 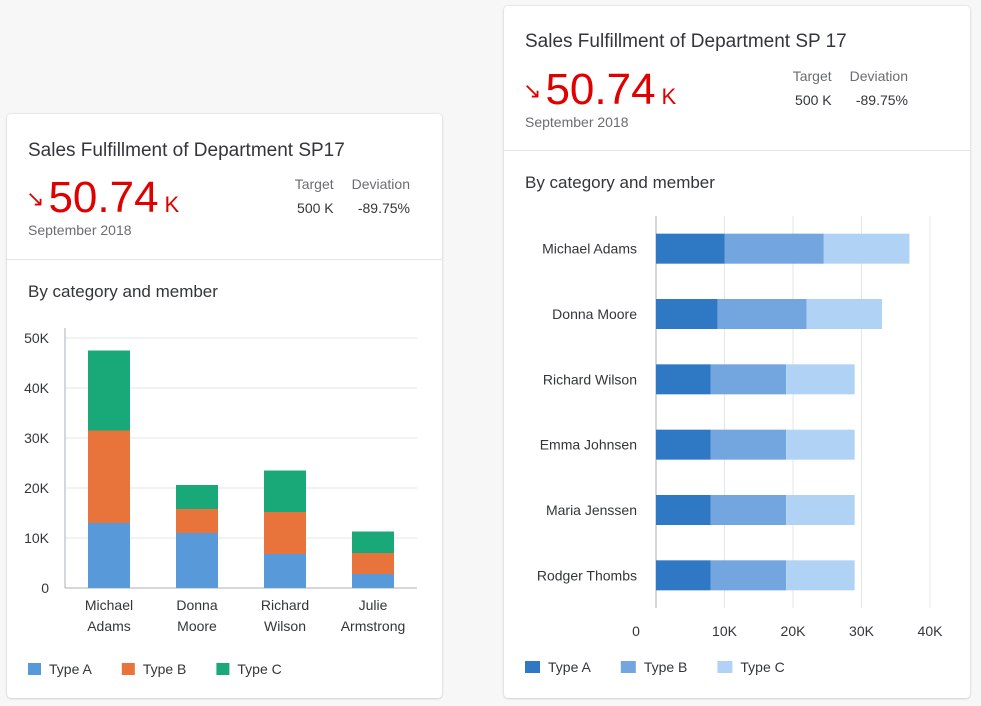 I want to click on x-category-label: Moore, so click(x=197, y=626).